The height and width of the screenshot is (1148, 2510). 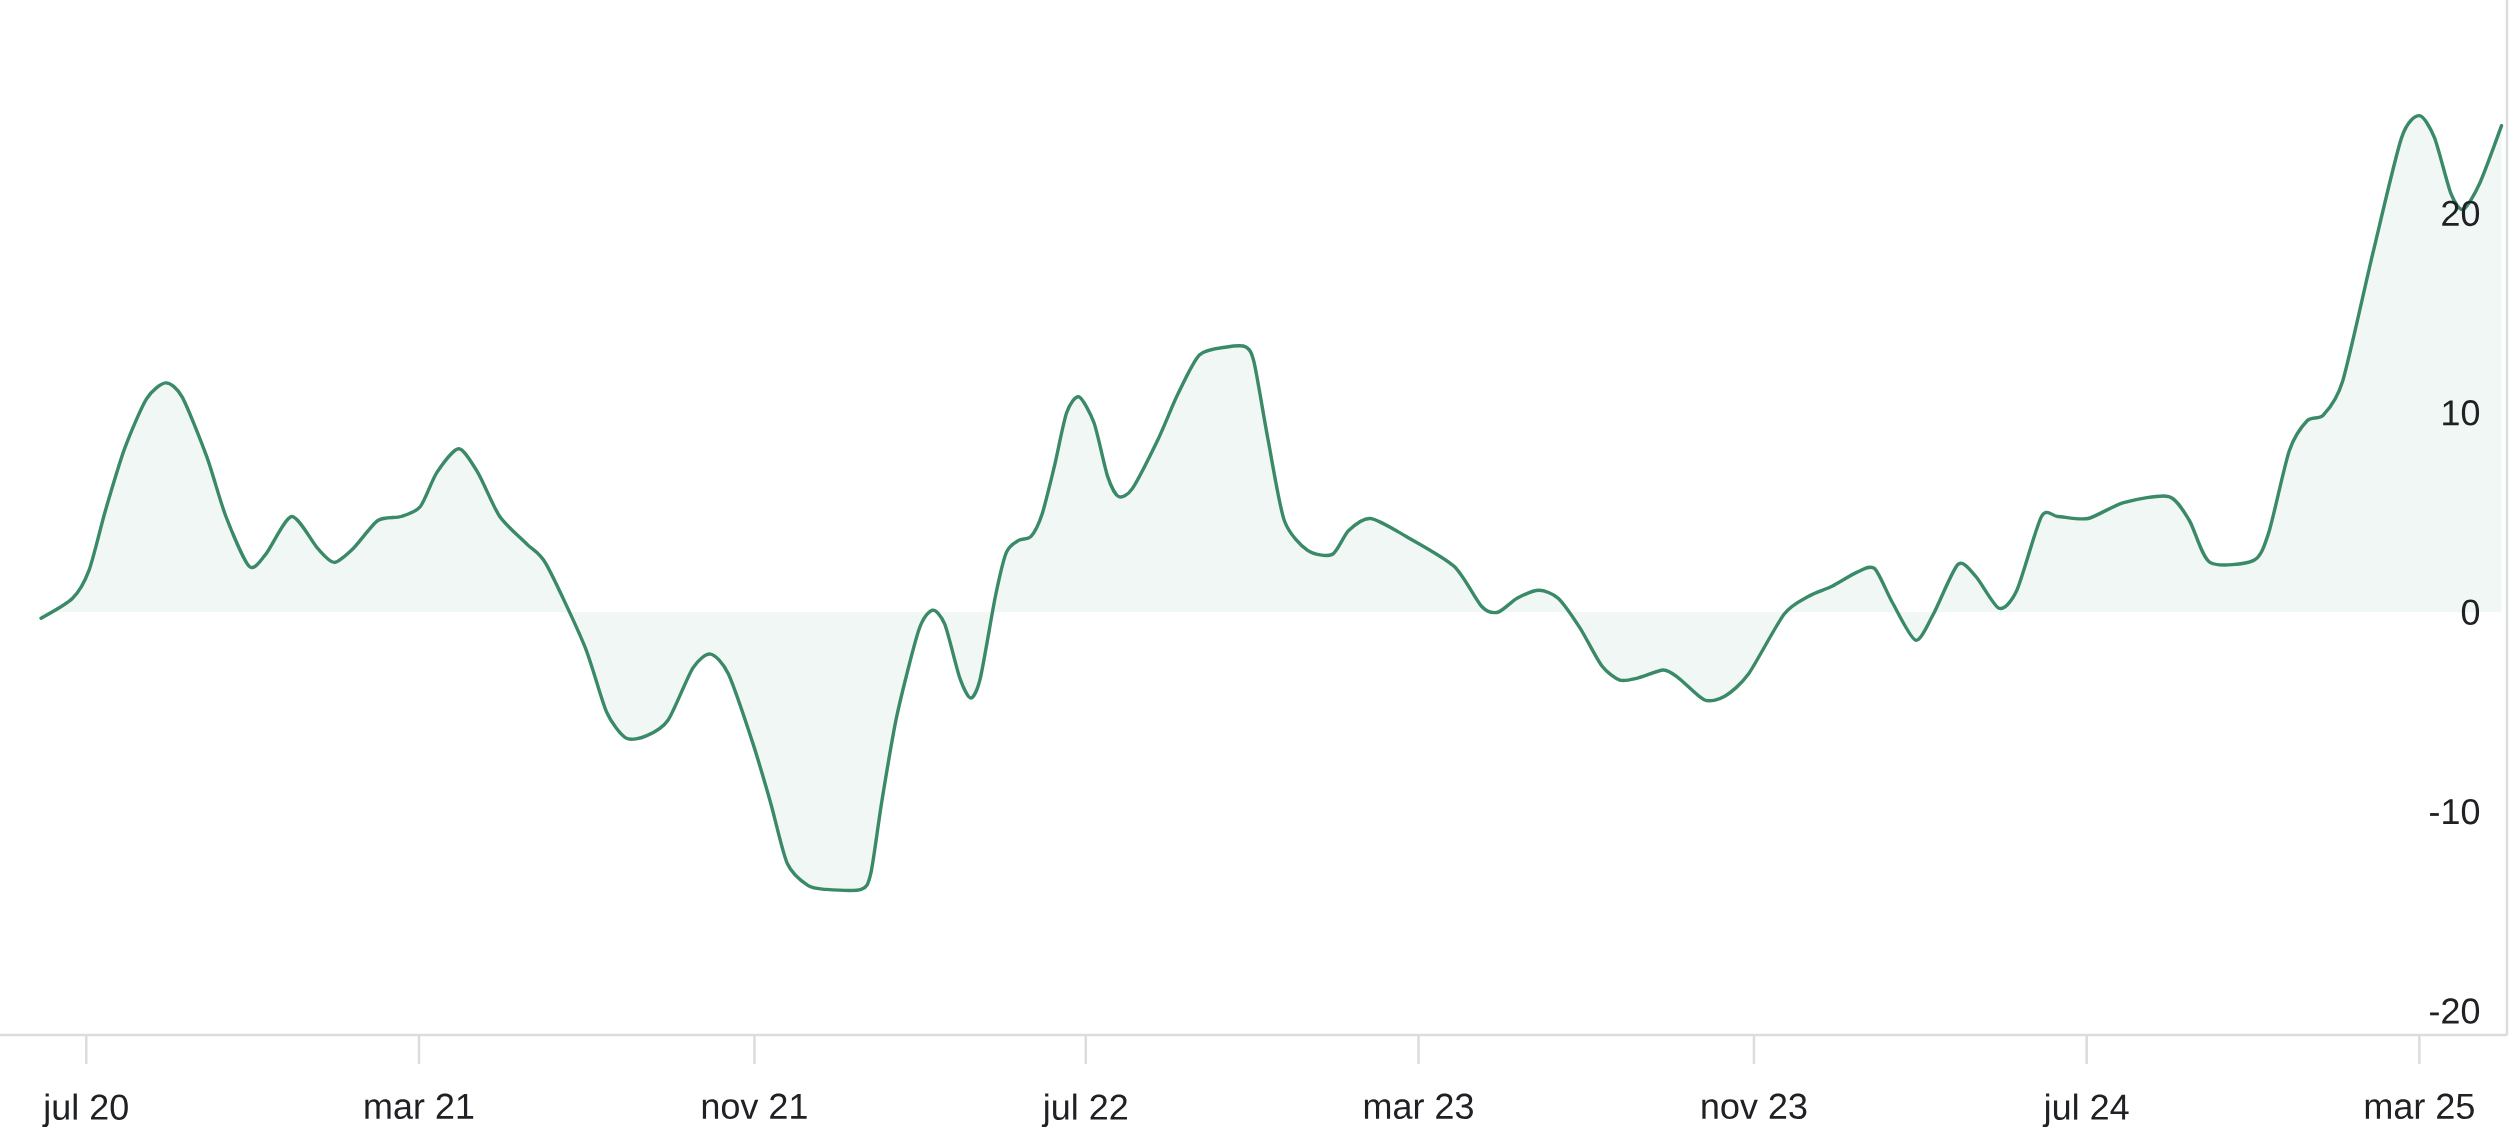 What do you see at coordinates (2470, 612) in the screenshot?
I see `y-tick-label: 0` at bounding box center [2470, 612].